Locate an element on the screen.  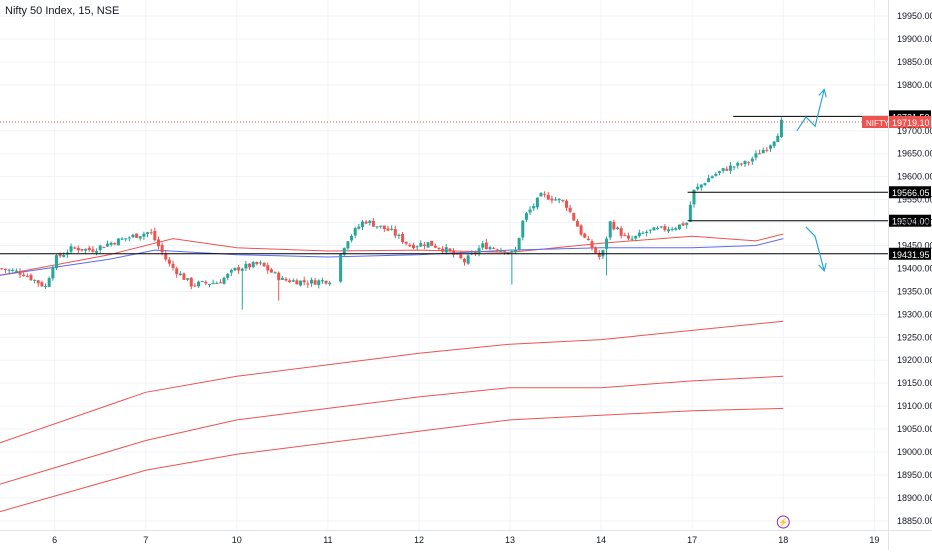
y-tick-label: 19550.00 is located at coordinates (914, 200).